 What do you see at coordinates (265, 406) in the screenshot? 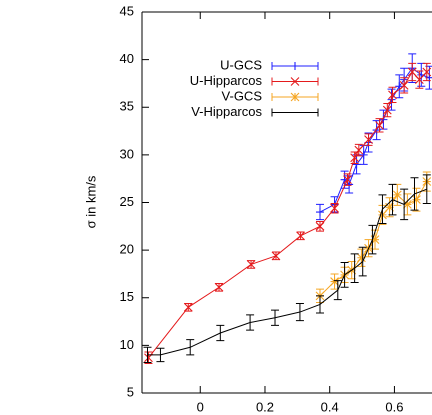
I see `x-tick-label: 0.2` at bounding box center [265, 406].